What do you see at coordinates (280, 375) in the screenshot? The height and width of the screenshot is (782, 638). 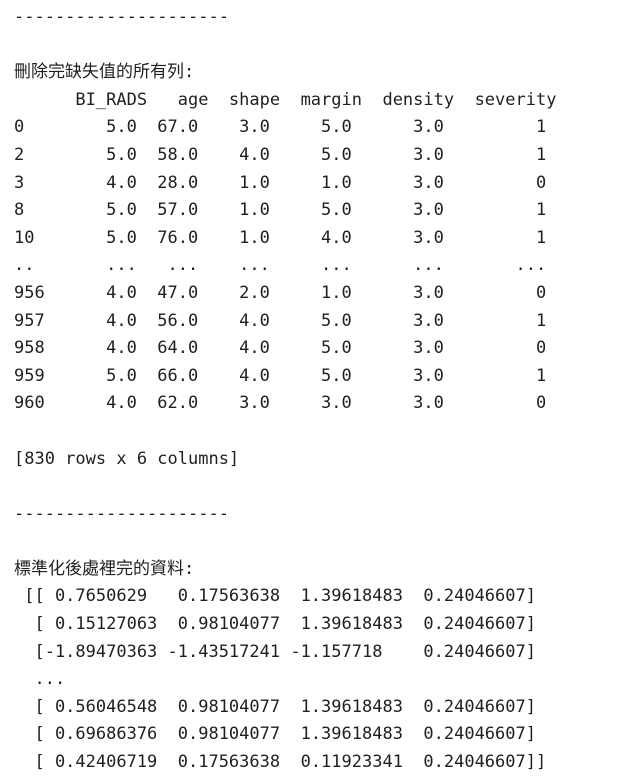 I see `dataframe-row: 959 5.0 66.0 4.0 5.0 3.0 1` at bounding box center [280, 375].